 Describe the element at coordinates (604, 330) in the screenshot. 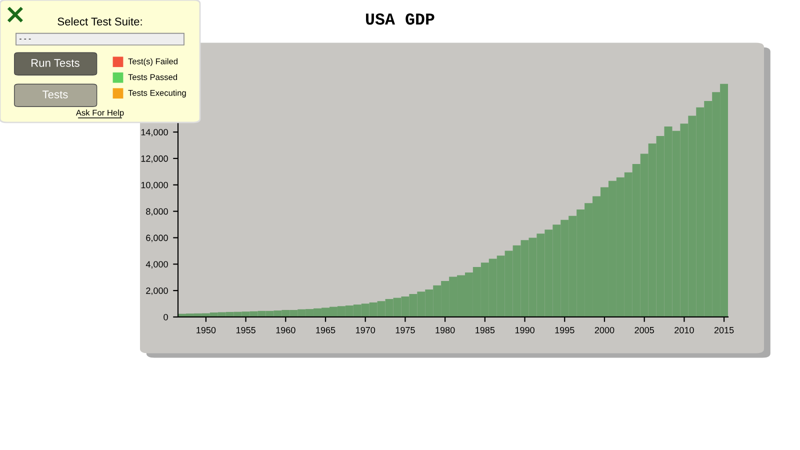

I see `x-tick-label: 2000` at that location.